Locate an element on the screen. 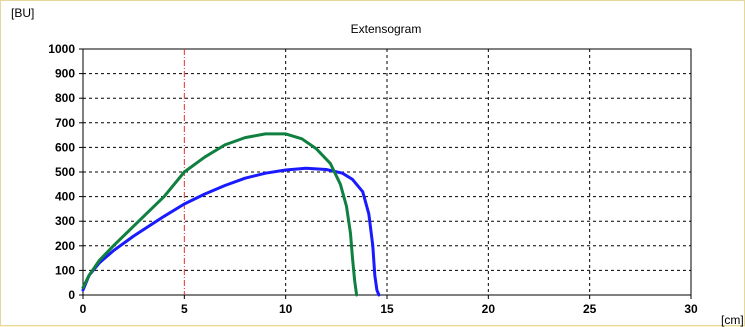 This screenshot has height=327, width=745. y-tick-label: 1000 is located at coordinates (61, 49).